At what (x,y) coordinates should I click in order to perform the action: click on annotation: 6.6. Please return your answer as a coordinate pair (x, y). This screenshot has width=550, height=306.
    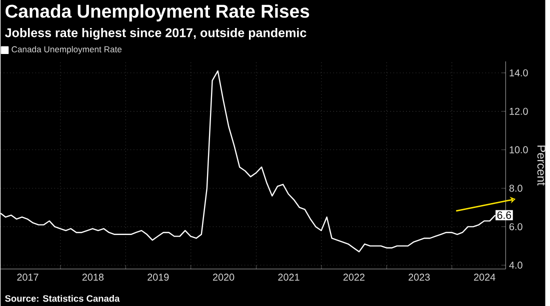
    Looking at the image, I should click on (504, 215).